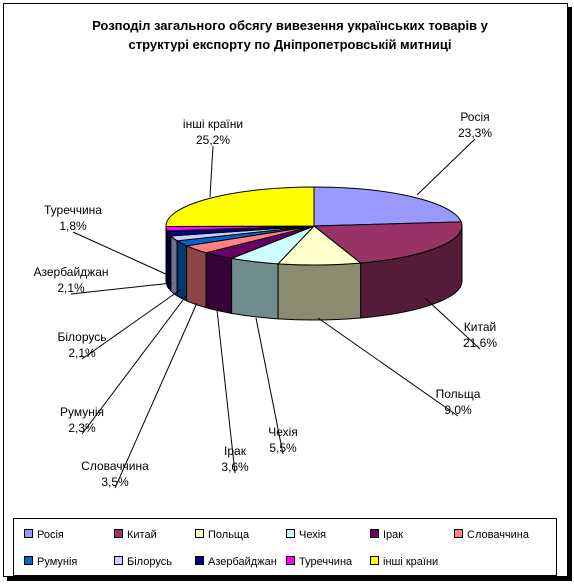  What do you see at coordinates (480, 327) in the screenshot?
I see `data-label-name-1: Китай` at bounding box center [480, 327].